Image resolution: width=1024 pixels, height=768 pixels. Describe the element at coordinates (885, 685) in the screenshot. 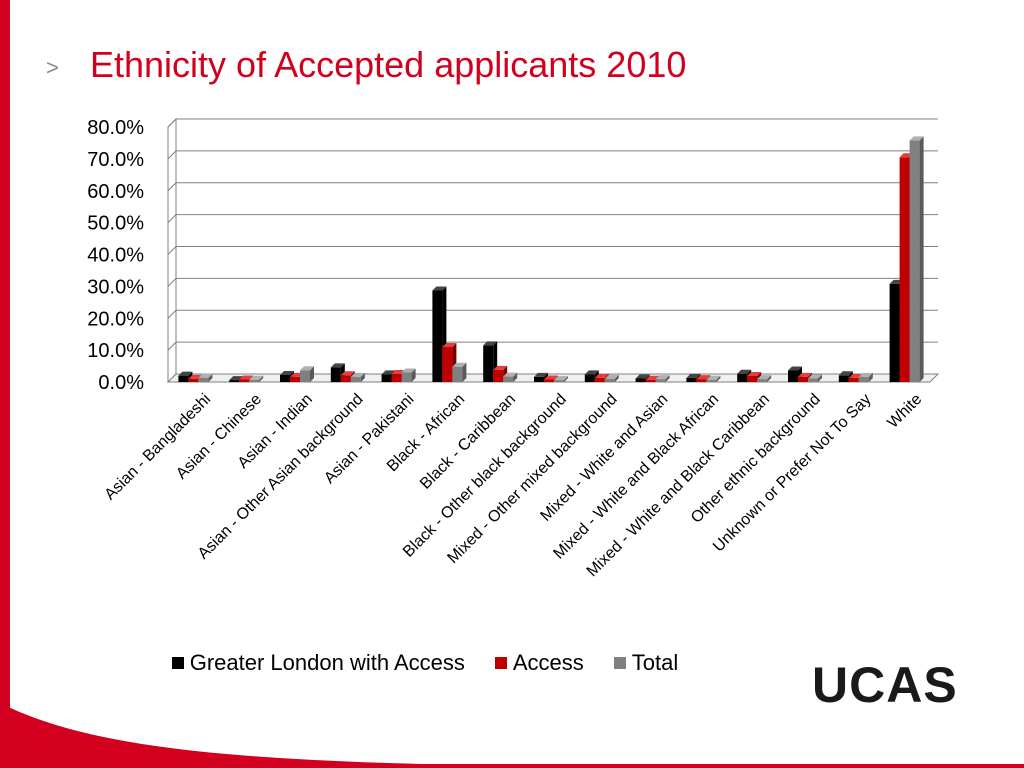

I see `ucas-logo: UCAS` at that location.